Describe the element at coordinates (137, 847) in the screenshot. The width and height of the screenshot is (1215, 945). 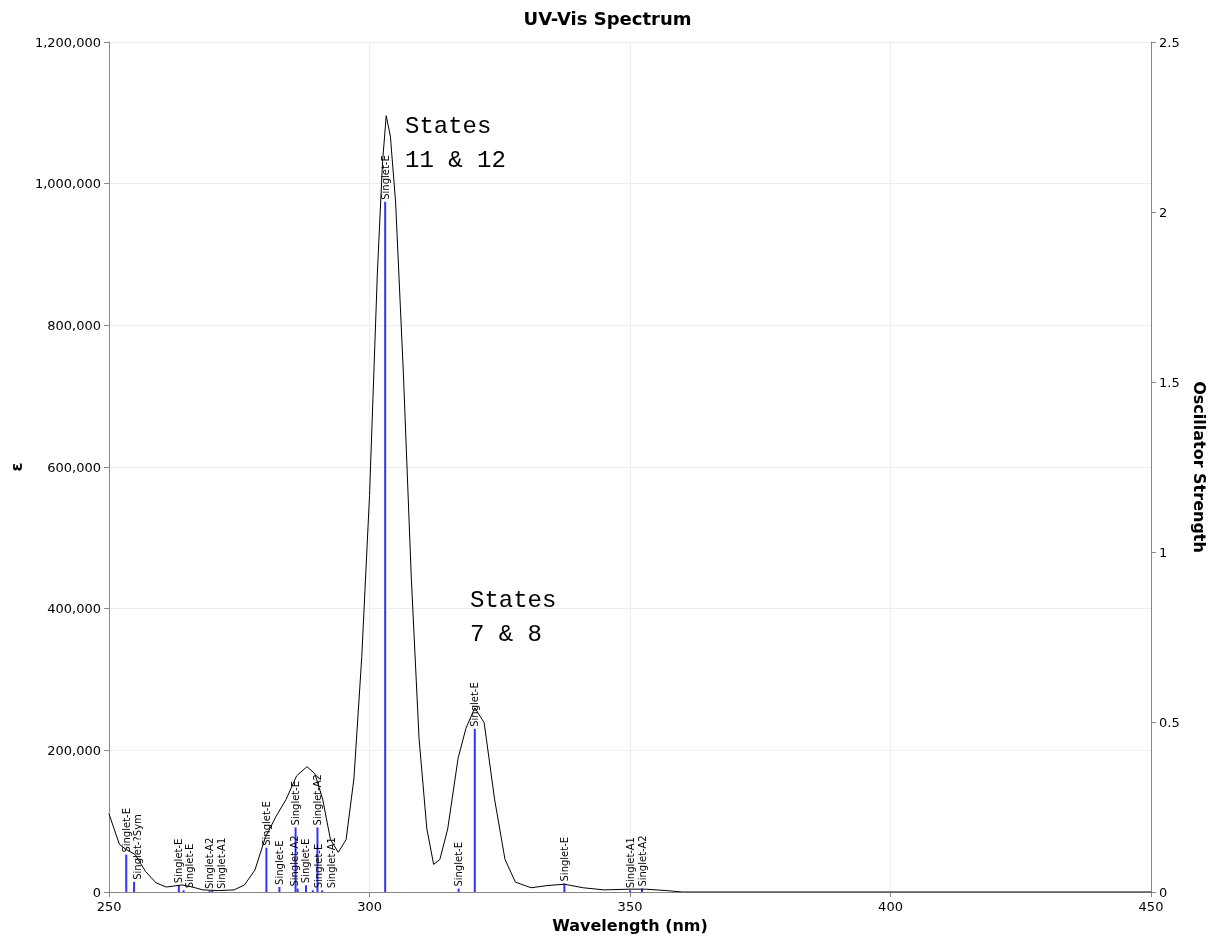
I see `data-label: Singlet-?Sym` at that location.